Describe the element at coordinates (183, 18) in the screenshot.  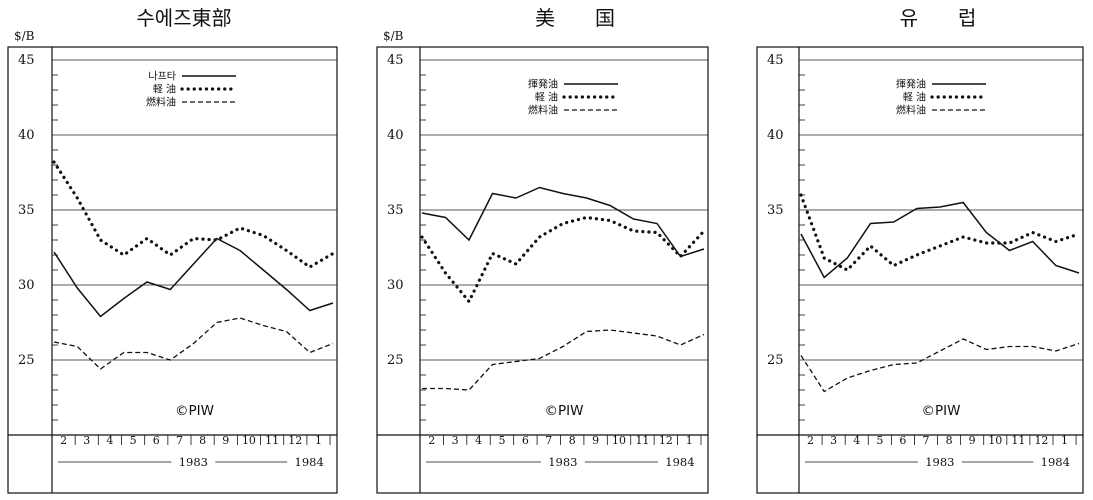
I see `chart-title: 수에즈東部` at that location.